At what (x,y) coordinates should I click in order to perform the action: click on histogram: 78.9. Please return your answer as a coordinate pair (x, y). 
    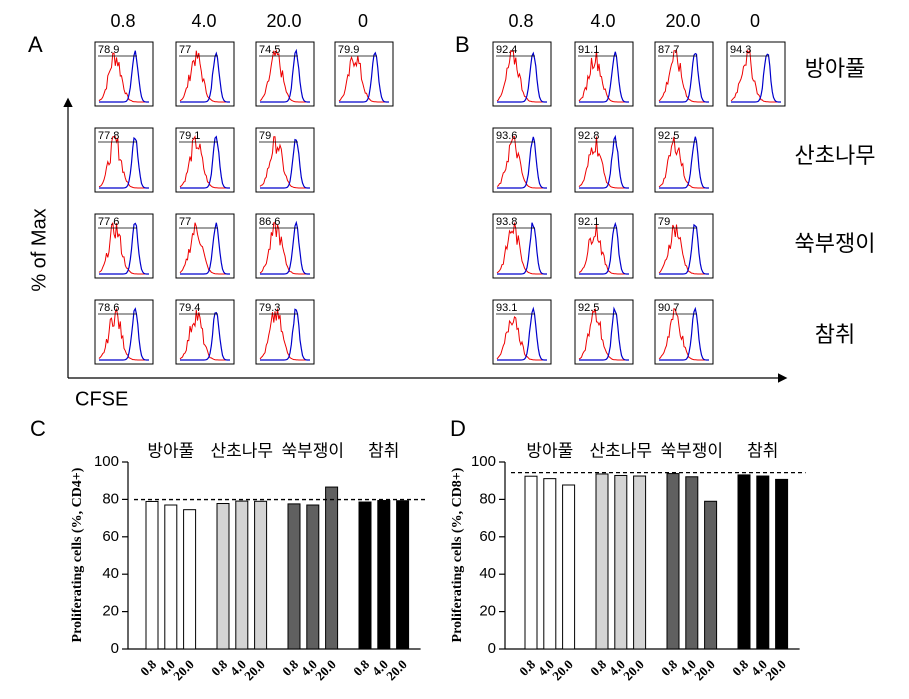
    Looking at the image, I should click on (124, 74).